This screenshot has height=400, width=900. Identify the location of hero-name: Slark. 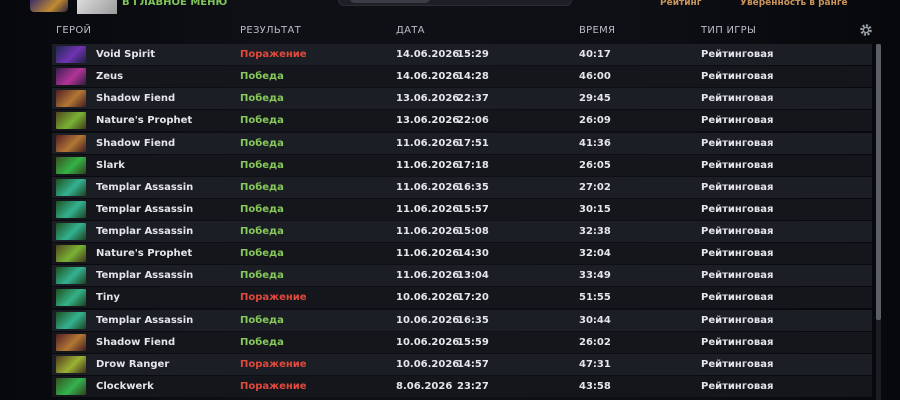
(110, 165).